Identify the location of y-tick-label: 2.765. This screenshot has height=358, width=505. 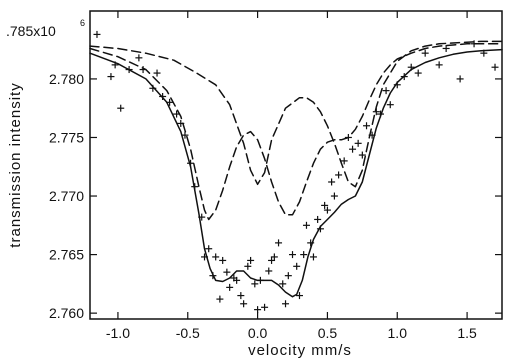
(66, 255).